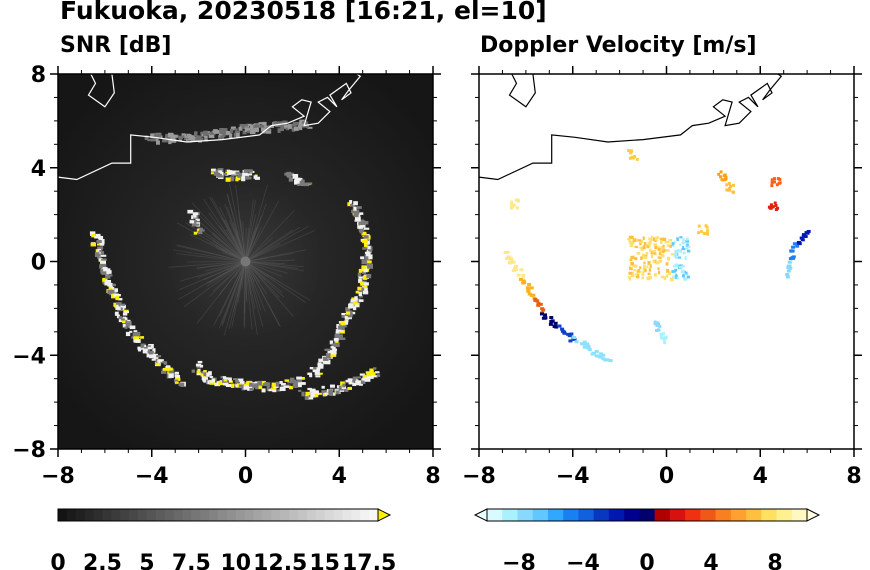 Image resolution: width=870 pixels, height=570 pixels. I want to click on snr-xtick-label: 8, so click(432, 476).